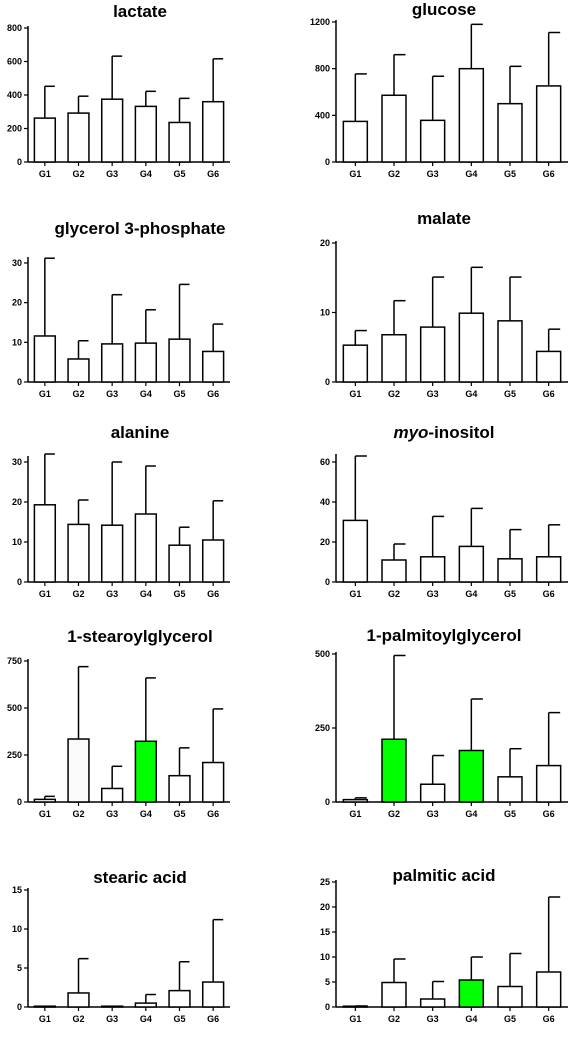 This screenshot has width=570, height=1050. Describe the element at coordinates (140, 877) in the screenshot. I see `chart-title: stearic acid` at that location.